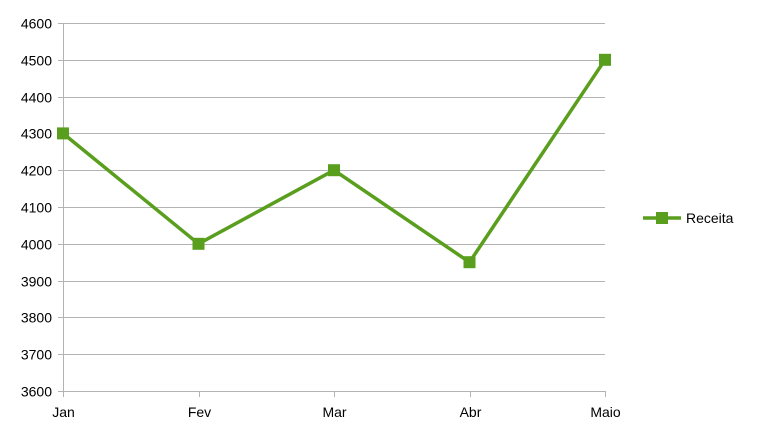 The height and width of the screenshot is (440, 763). What do you see at coordinates (36, 61) in the screenshot?
I see `y-tick-label: 4500` at bounding box center [36, 61].